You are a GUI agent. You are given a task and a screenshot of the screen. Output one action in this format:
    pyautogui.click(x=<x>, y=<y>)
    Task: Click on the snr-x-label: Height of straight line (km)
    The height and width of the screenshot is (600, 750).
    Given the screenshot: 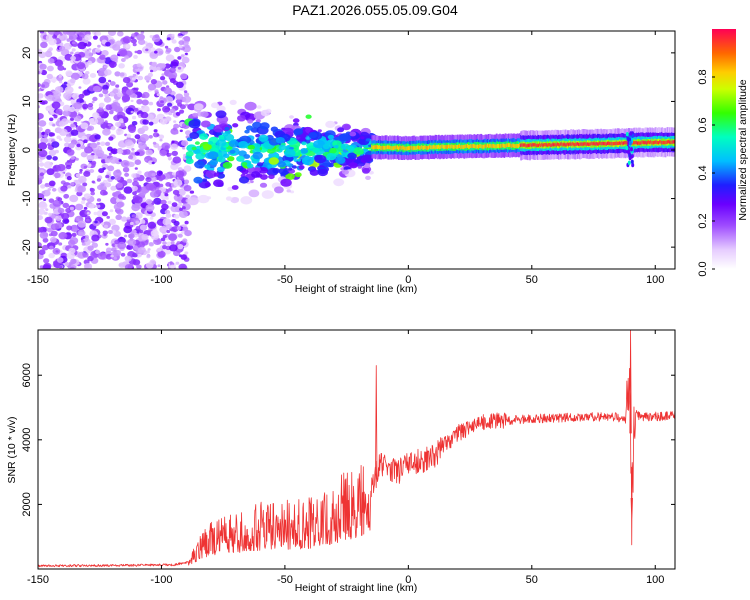 What is the action you would take?
    pyautogui.click(x=356, y=588)
    